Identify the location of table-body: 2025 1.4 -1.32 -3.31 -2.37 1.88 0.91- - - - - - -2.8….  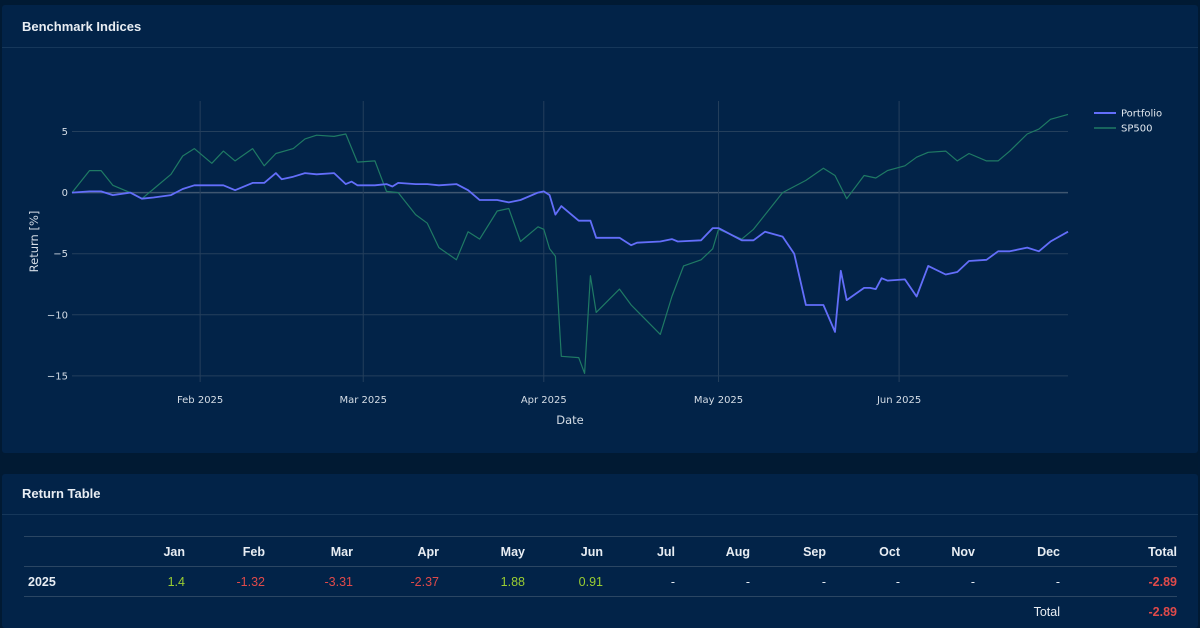
(600, 596).